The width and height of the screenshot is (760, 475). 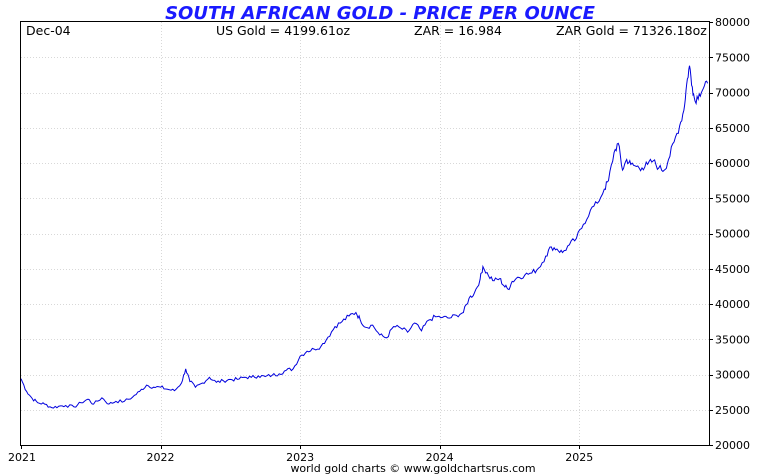 I want to click on x-tick-label: 2025, so click(x=579, y=457).